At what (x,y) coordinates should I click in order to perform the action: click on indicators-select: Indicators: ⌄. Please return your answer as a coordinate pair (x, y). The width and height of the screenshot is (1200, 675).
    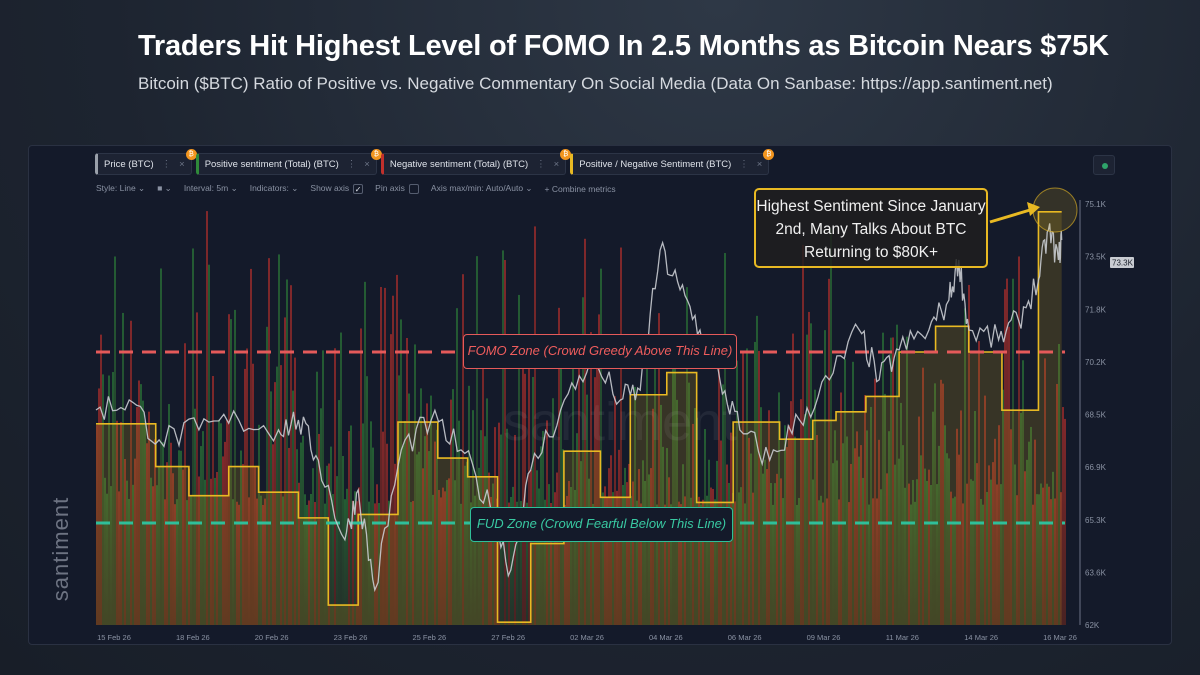
    Looking at the image, I should click on (274, 188).